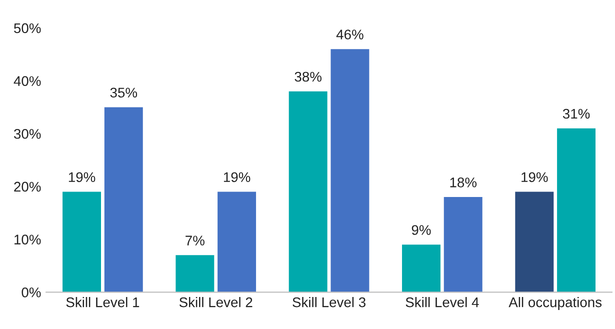  I want to click on data-label: 35%, so click(124, 93).